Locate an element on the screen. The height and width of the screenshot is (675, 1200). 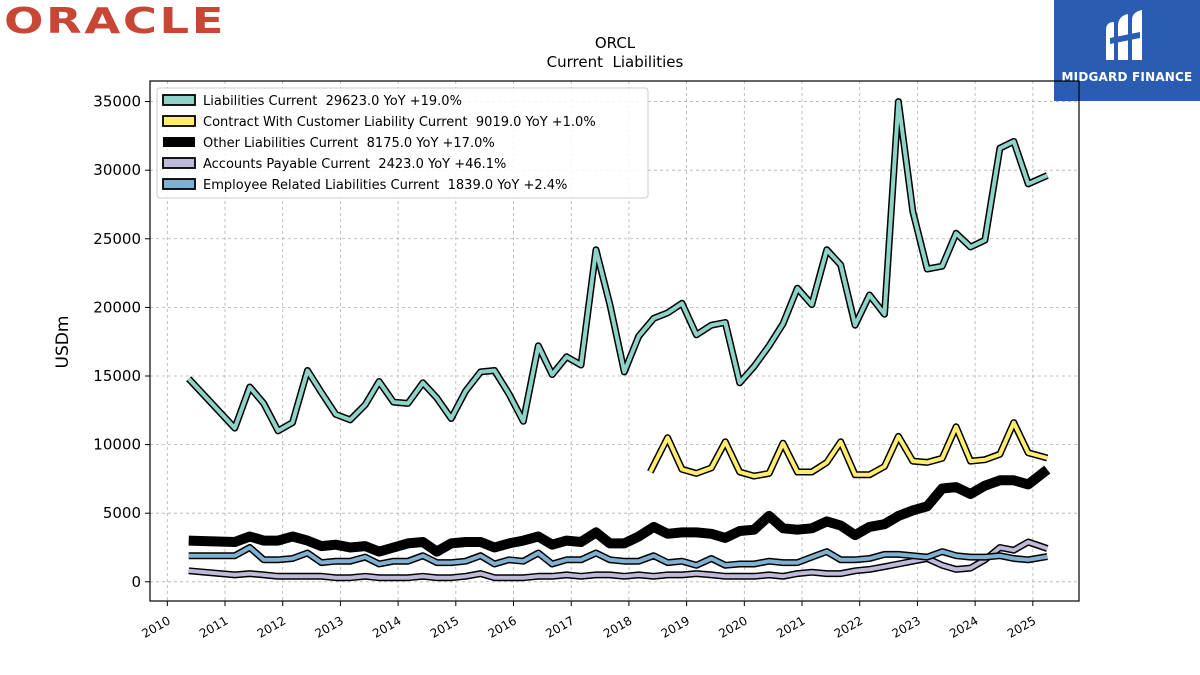
svg-text: ORACLE is located at coordinates (115, 20).